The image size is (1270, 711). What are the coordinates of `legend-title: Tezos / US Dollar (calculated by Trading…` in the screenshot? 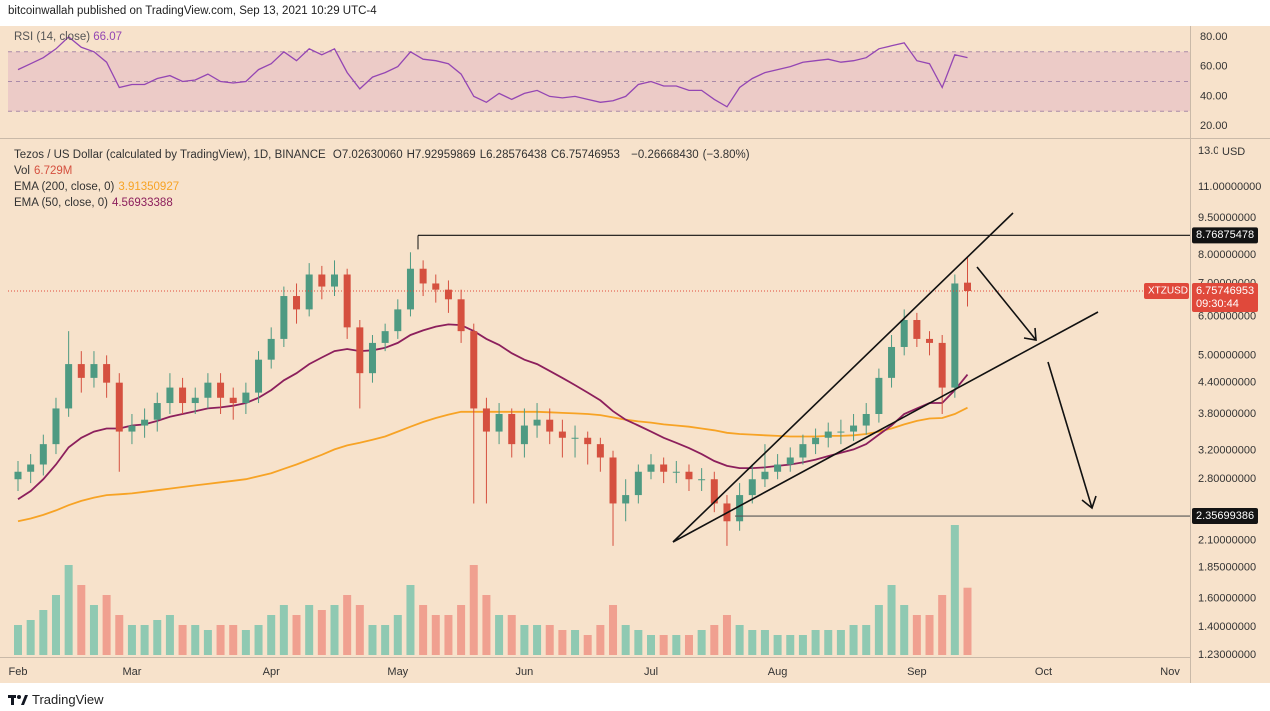 It's located at (170, 155).